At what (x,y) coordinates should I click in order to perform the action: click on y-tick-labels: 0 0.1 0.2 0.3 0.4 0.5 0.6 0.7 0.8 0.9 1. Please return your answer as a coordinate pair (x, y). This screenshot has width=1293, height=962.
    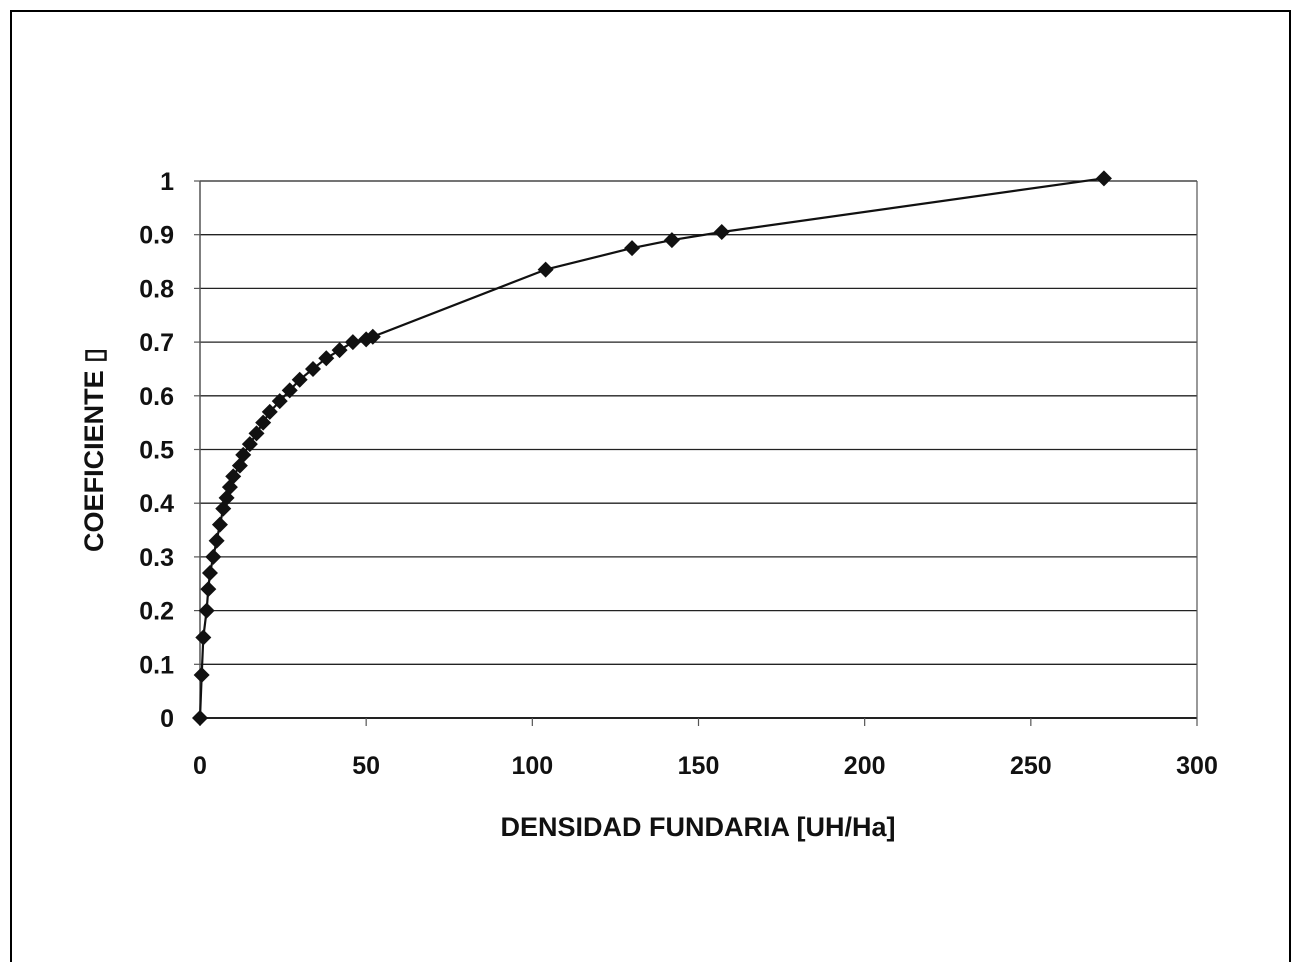
    Looking at the image, I should click on (156, 450).